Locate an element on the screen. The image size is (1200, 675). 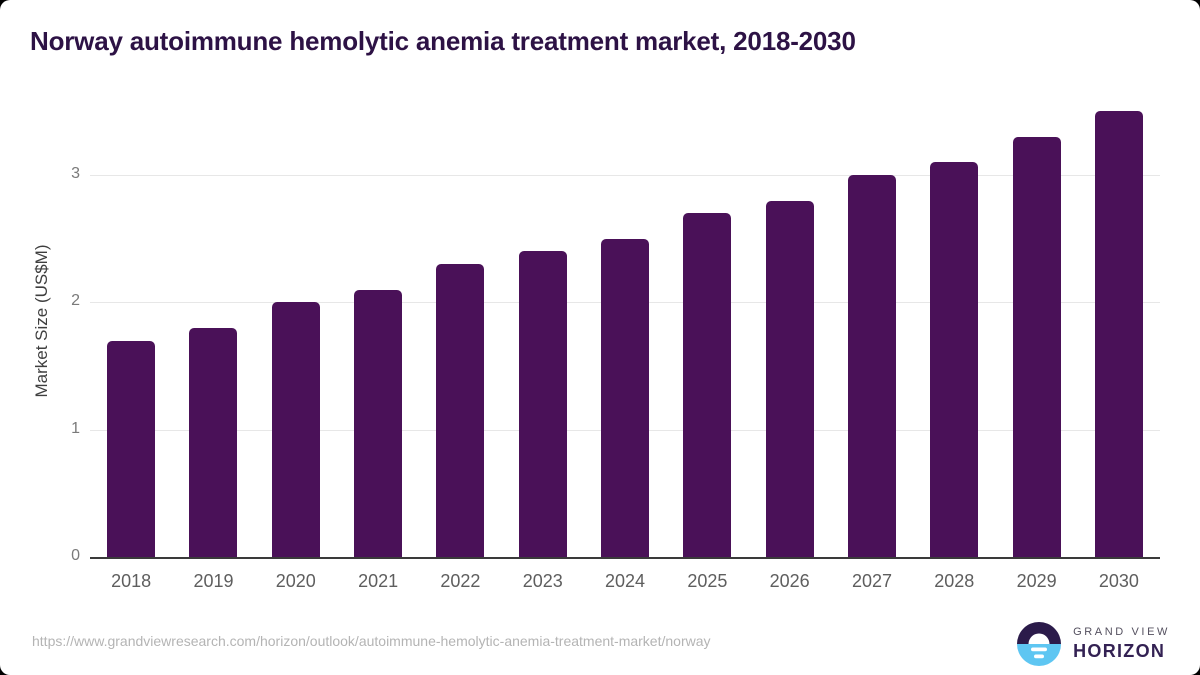
x-tick-label: 2030 is located at coordinates (1118, 581).